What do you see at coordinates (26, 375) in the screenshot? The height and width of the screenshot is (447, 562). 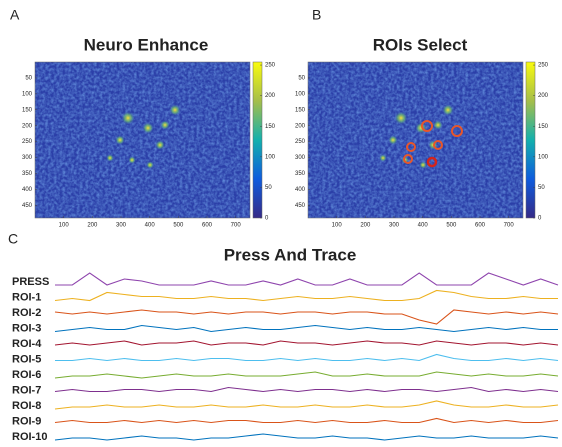 I see `trace-name: ROI-6` at bounding box center [26, 375].